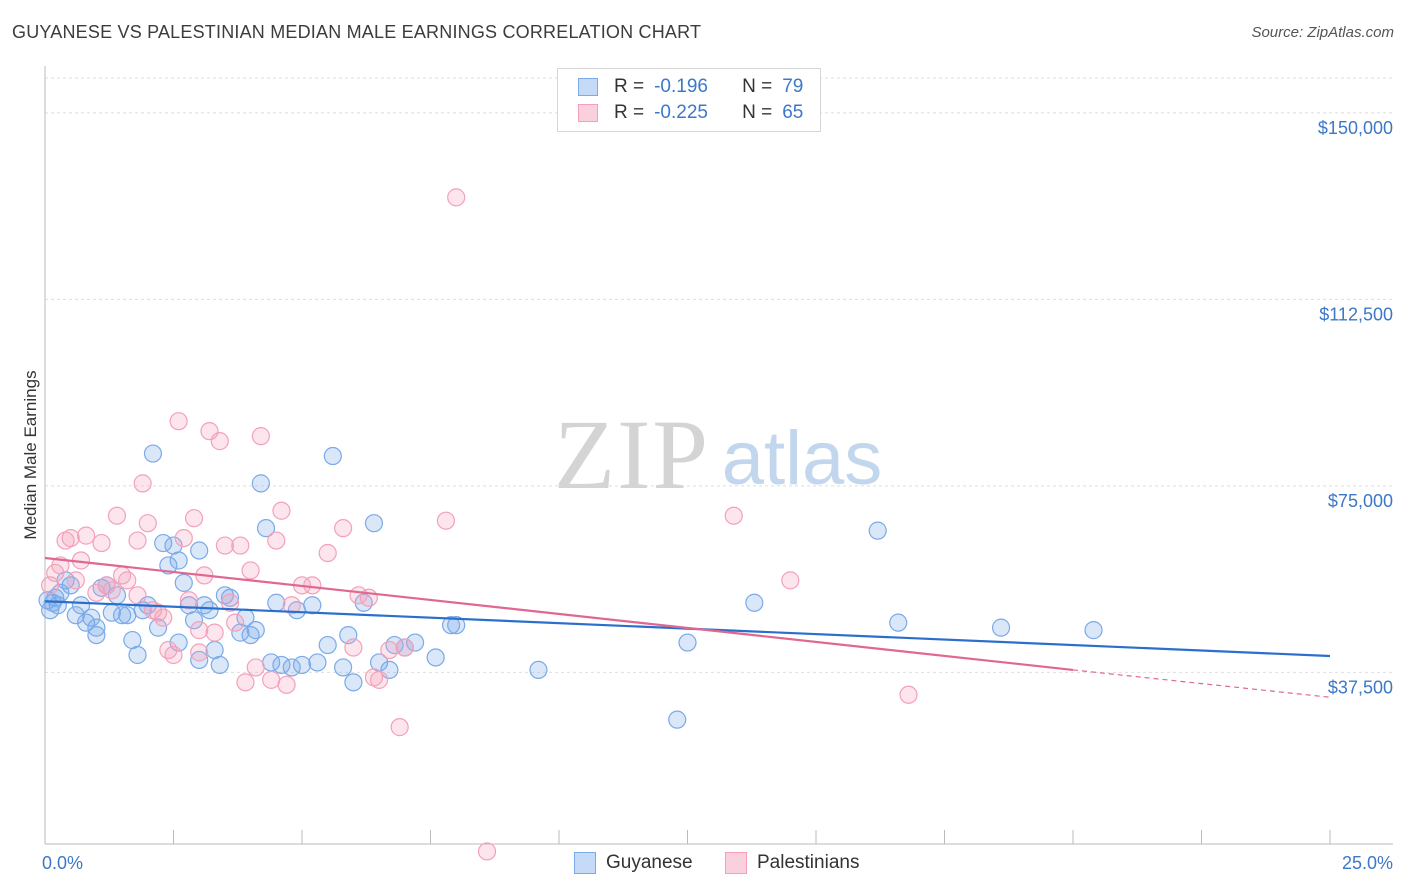 The width and height of the screenshot is (1406, 892). What do you see at coordinates (802, 458) in the screenshot?
I see `watermark-atlas: atlas` at bounding box center [802, 458].